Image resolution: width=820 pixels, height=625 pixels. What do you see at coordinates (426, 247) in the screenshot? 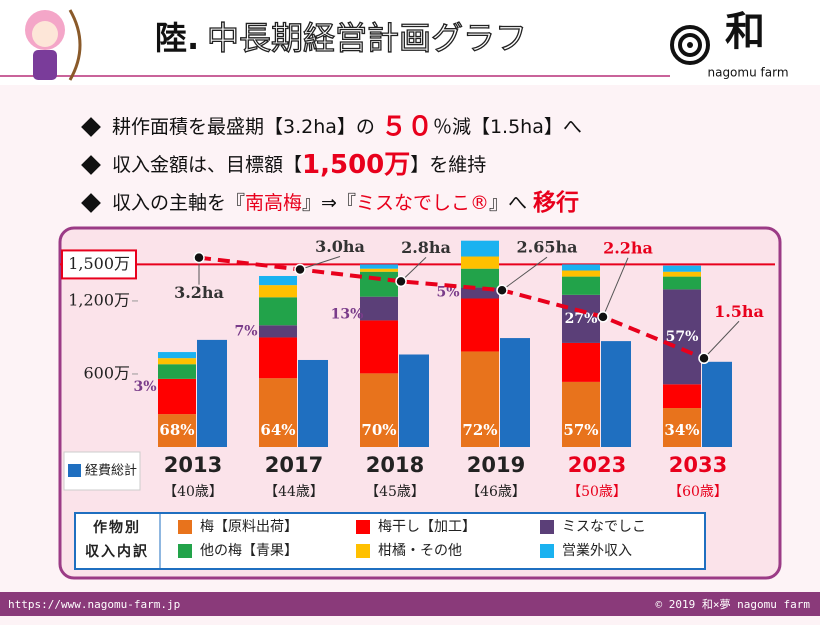
I see `area-label: 2.8ha` at bounding box center [426, 247].